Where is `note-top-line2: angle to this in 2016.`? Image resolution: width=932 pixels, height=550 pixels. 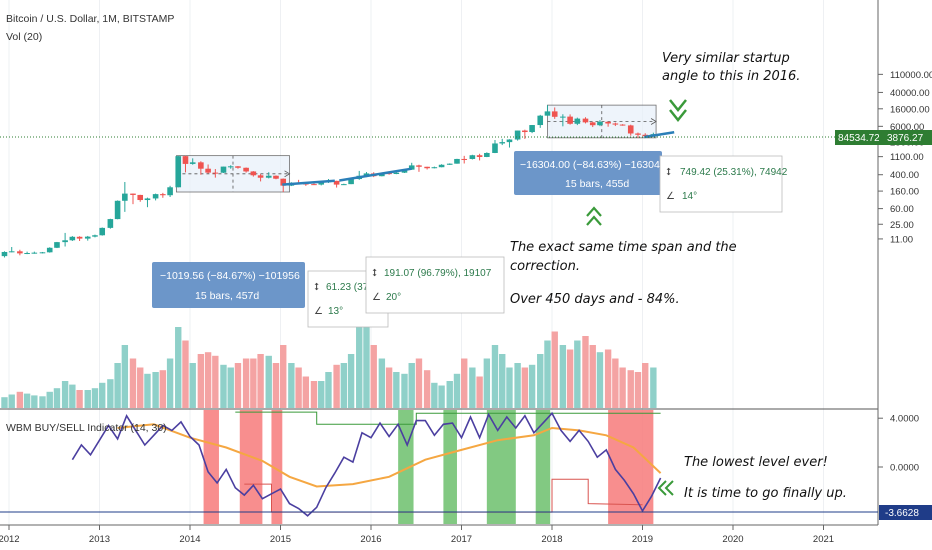 note-top-line2: angle to this in 2016. is located at coordinates (731, 76).